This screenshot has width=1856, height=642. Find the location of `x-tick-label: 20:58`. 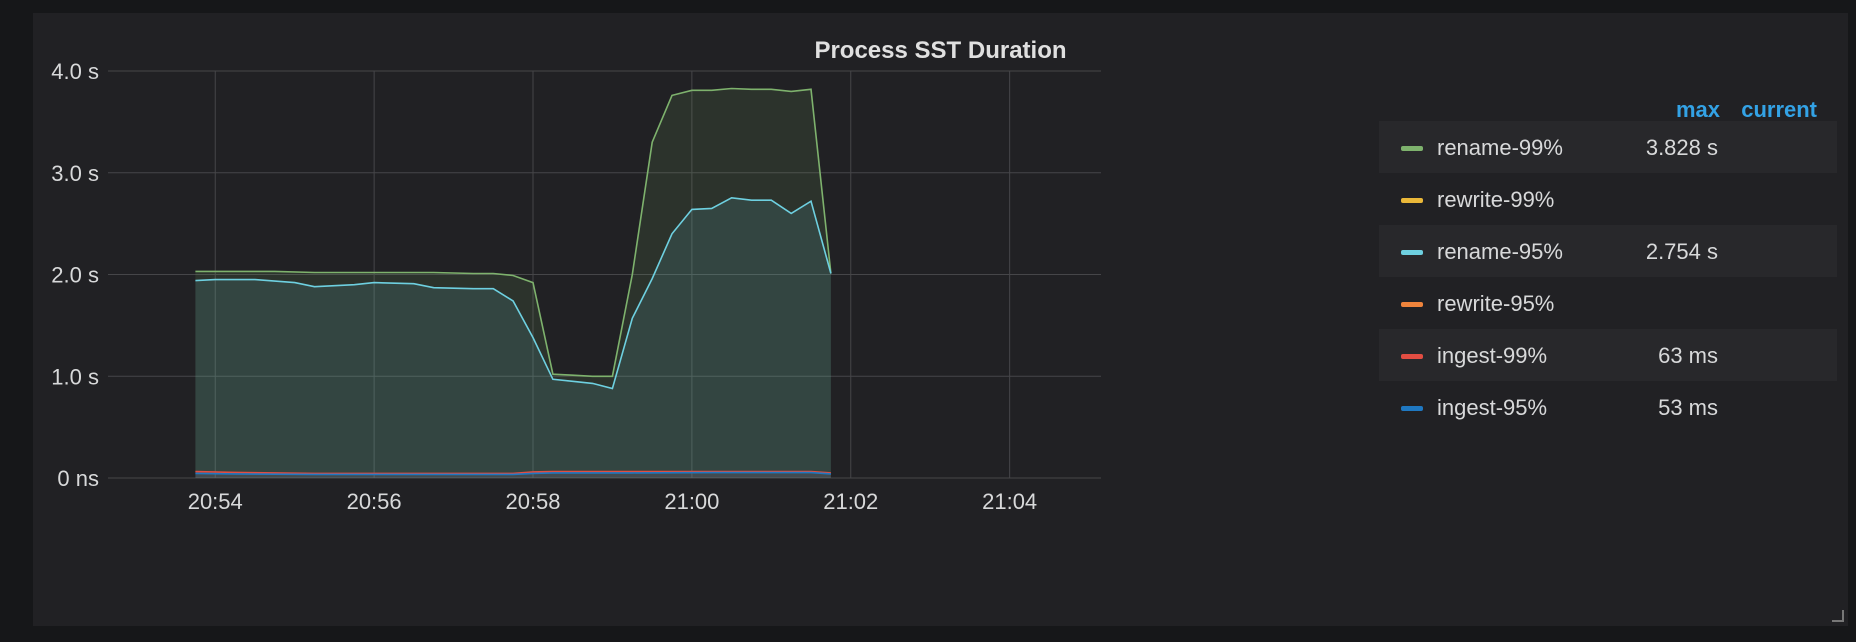

x-tick-label: 20:58 is located at coordinates (532, 501).